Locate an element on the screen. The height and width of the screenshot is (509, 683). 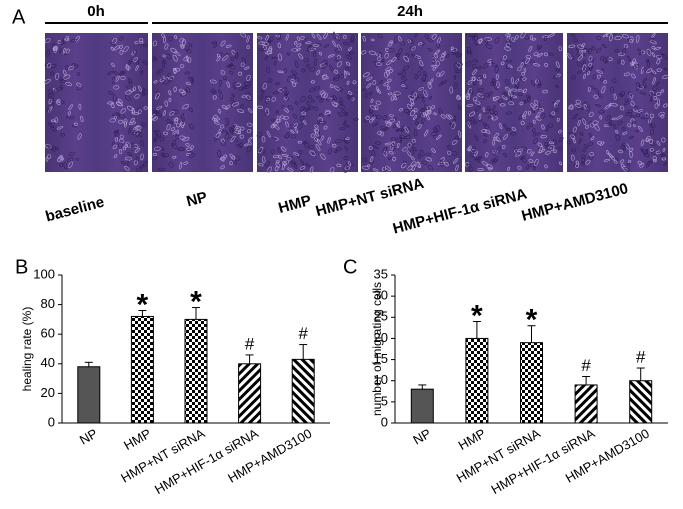
y-tick-label: 10 is located at coordinates (381, 379).